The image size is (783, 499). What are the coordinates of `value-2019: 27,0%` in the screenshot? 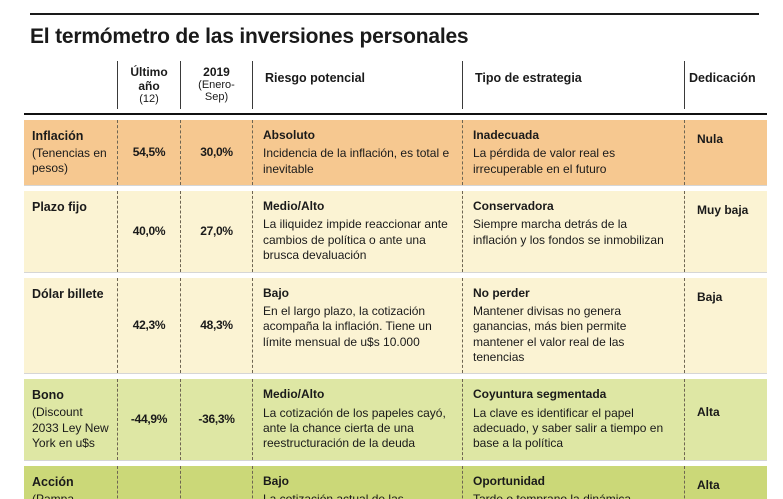 It's located at (216, 231).